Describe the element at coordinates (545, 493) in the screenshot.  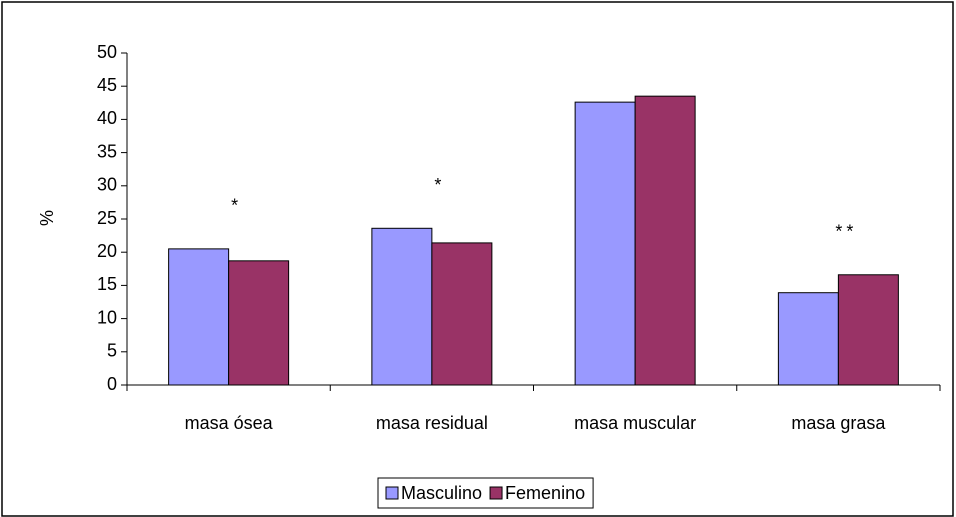
I see `legend-label: Femenino` at that location.